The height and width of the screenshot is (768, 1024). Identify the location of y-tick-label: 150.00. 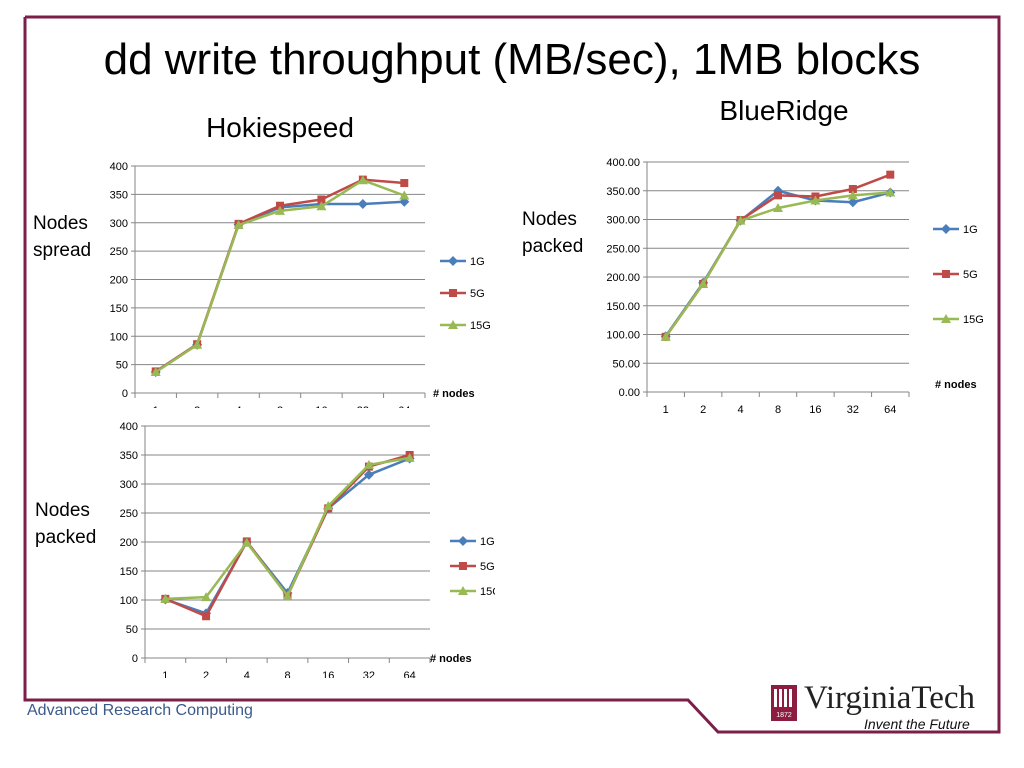
(623, 307).